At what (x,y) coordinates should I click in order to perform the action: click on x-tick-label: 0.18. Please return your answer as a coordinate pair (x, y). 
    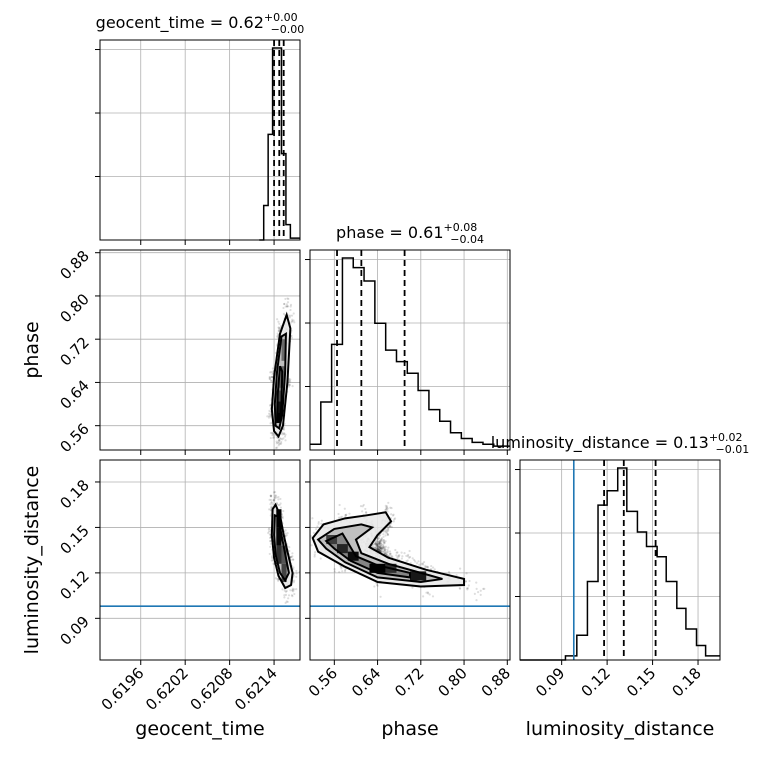
    Looking at the image, I should click on (687, 682).